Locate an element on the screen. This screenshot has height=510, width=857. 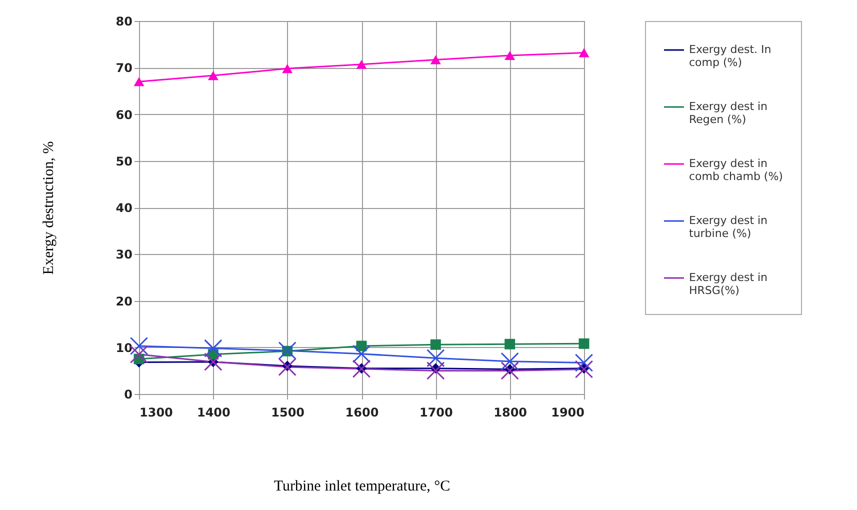
y-axis-title: Exergy destruction, % is located at coordinates (48, 208).